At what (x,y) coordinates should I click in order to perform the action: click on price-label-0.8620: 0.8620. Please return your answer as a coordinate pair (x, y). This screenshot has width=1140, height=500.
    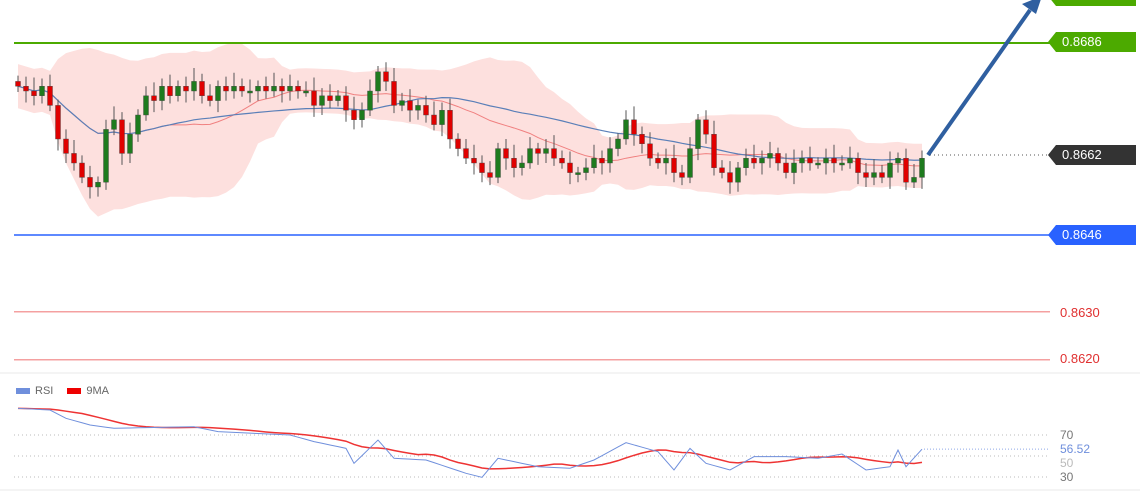
    Looking at the image, I should click on (1080, 358).